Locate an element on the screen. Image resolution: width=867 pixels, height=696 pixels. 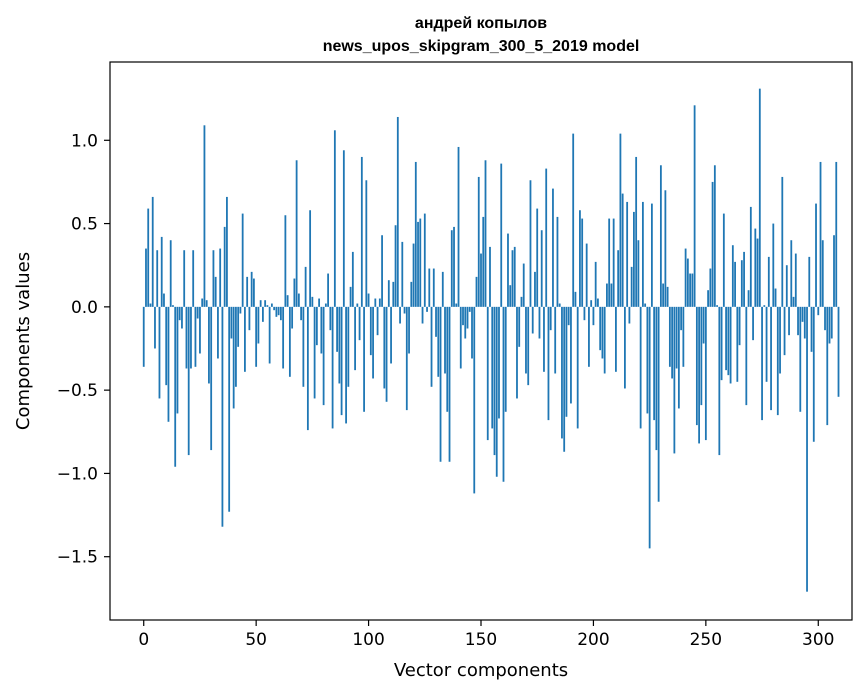
x-tick-label: 100 is located at coordinates (368, 640).